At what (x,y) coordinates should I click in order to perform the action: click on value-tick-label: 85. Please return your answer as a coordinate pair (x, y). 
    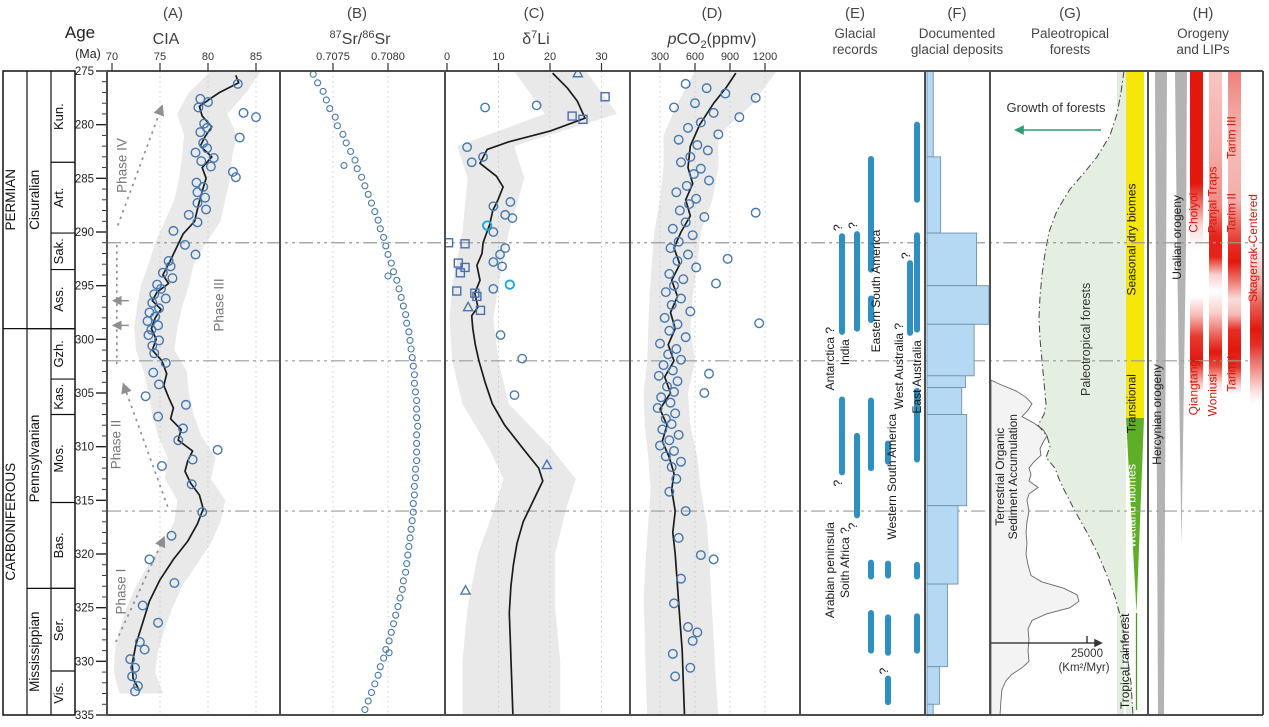
    Looking at the image, I should click on (256, 57).